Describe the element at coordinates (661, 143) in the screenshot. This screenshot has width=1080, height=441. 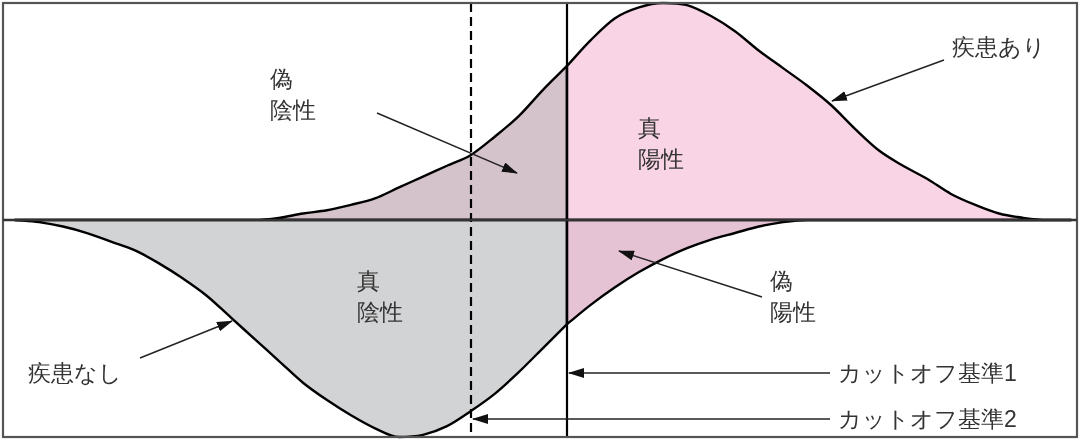
I see `annotation: 真陽性` at that location.